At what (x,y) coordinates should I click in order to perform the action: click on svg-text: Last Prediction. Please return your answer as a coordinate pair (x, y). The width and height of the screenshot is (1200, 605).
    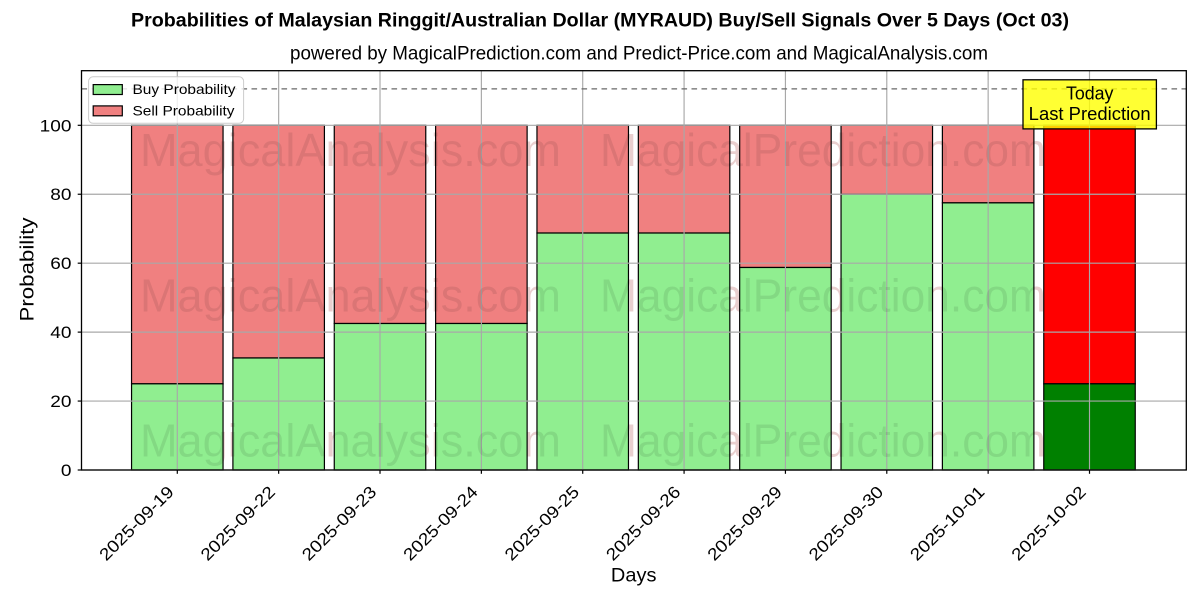
    Looking at the image, I should click on (1090, 114).